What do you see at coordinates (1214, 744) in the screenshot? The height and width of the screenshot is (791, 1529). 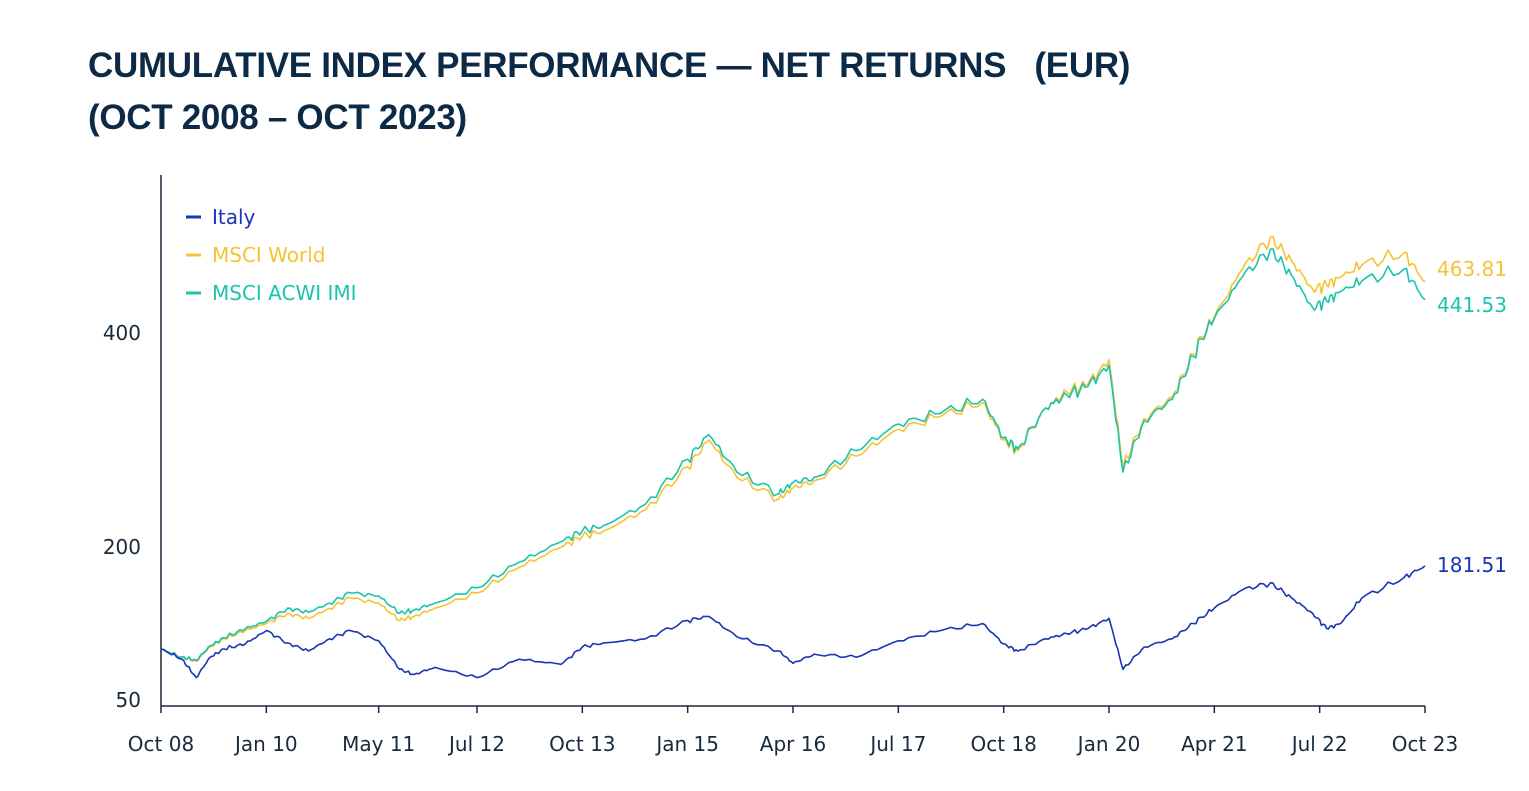 I see `x-tick-label: Apr 21` at bounding box center [1214, 744].